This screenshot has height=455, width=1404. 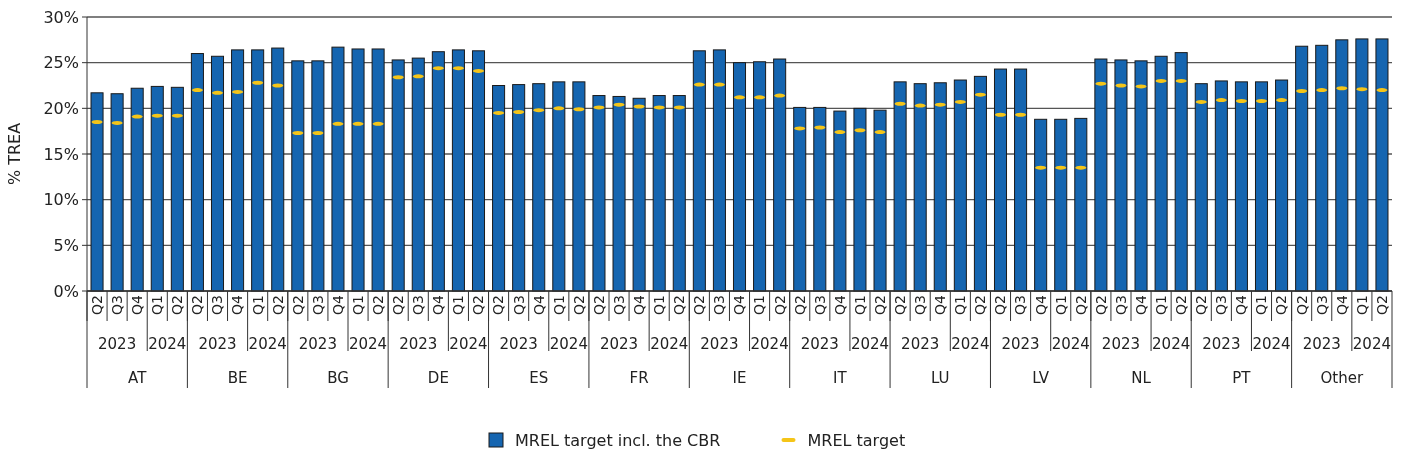 What do you see at coordinates (61, 200) in the screenshot?
I see `y-tick-label: 10%` at bounding box center [61, 200].